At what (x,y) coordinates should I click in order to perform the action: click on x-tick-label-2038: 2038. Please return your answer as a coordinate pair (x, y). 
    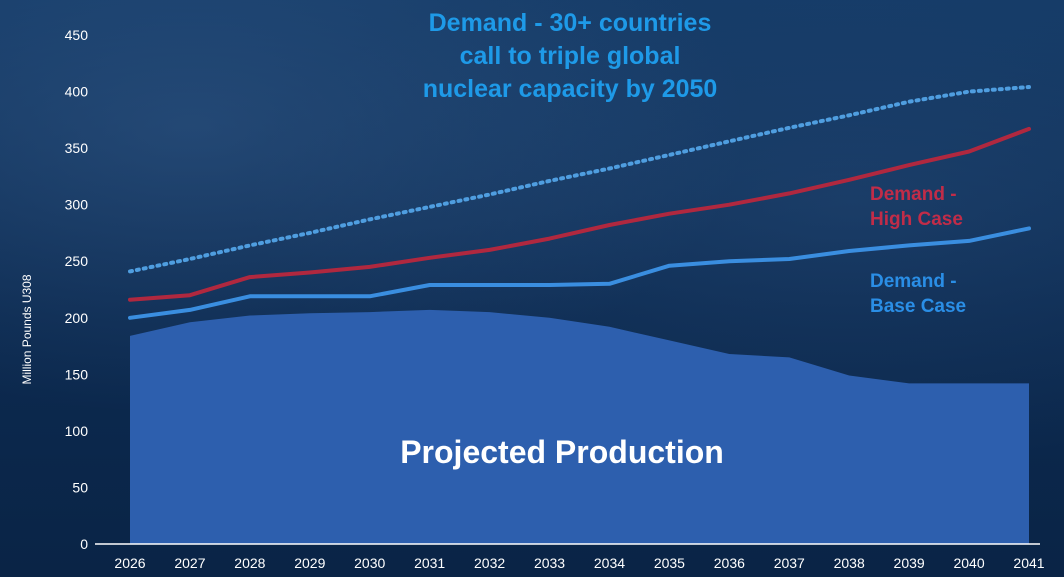
    Looking at the image, I should click on (849, 563).